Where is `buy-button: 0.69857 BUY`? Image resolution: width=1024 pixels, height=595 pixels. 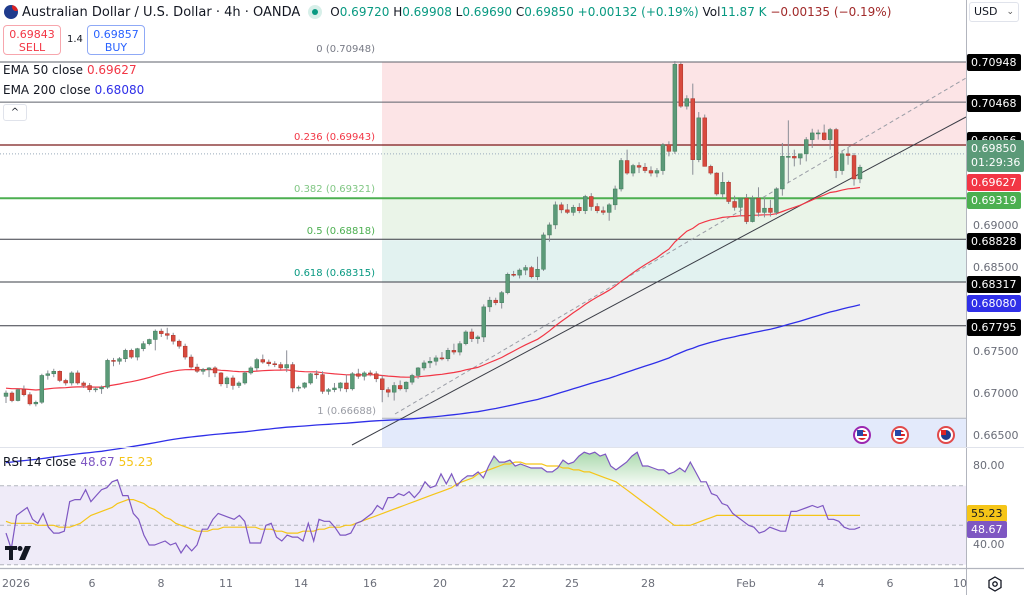
buy-button: 0.69857 BUY is located at coordinates (116, 40).